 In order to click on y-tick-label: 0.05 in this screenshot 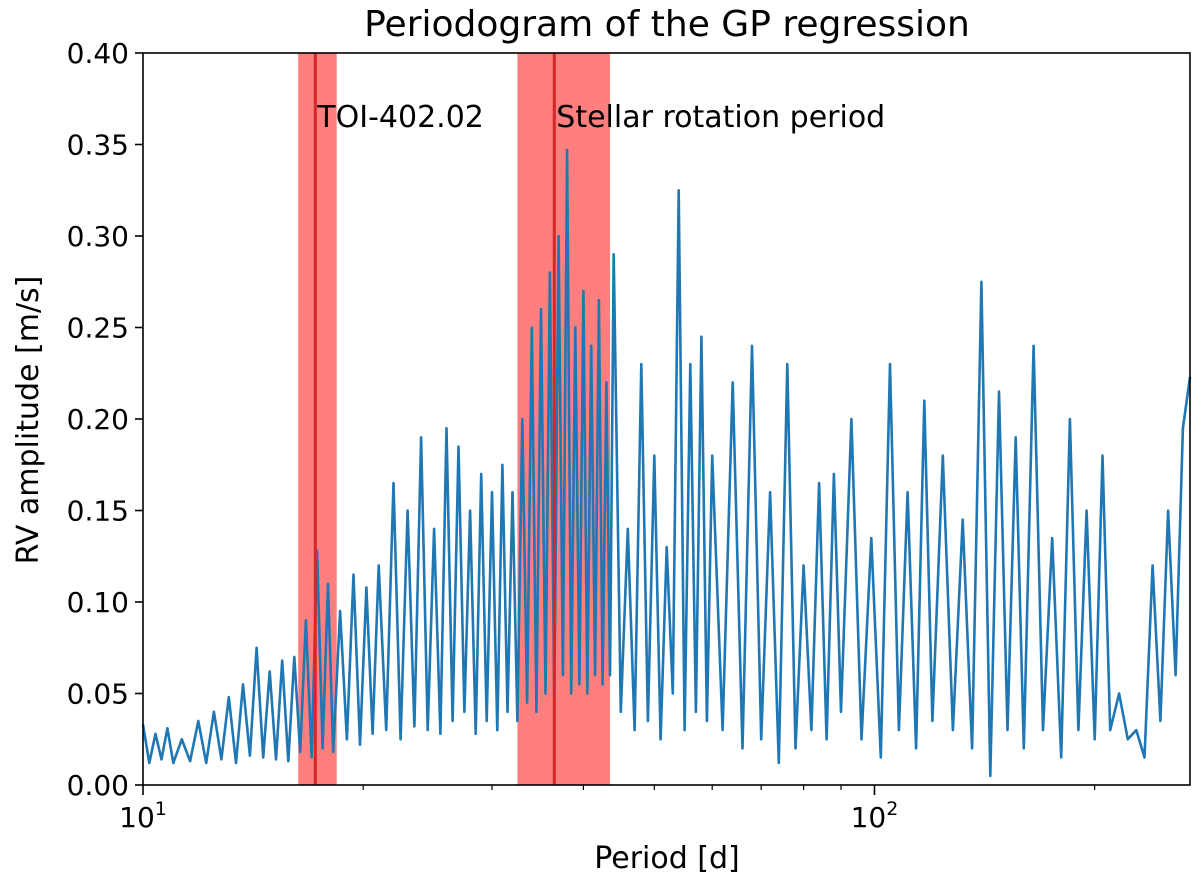, I will do `click(98, 694)`.